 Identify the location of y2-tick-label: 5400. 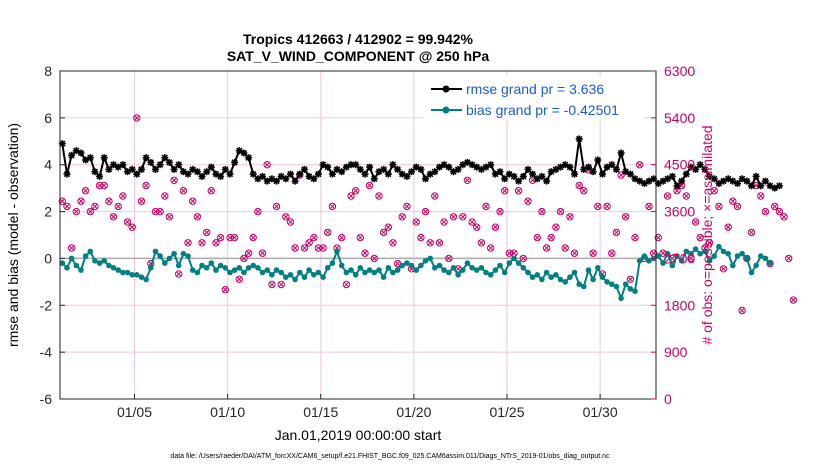
(679, 118).